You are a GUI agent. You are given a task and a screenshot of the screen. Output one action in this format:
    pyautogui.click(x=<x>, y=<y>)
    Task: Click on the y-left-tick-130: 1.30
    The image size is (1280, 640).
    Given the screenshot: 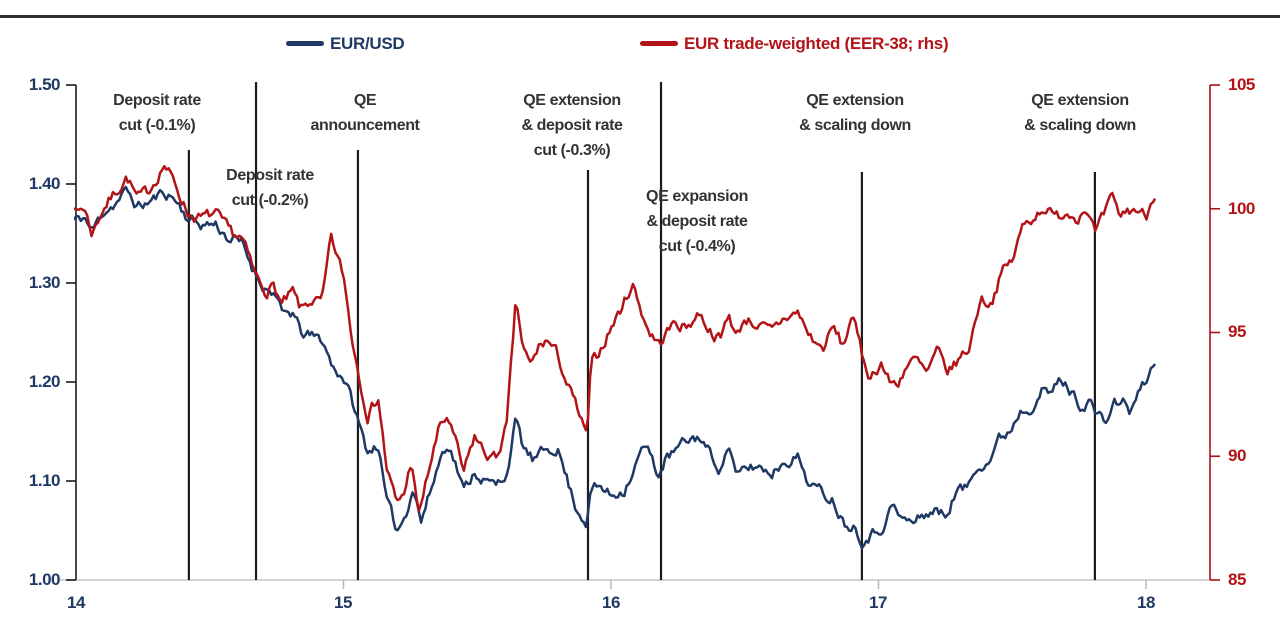 What is the action you would take?
    pyautogui.click(x=44, y=282)
    